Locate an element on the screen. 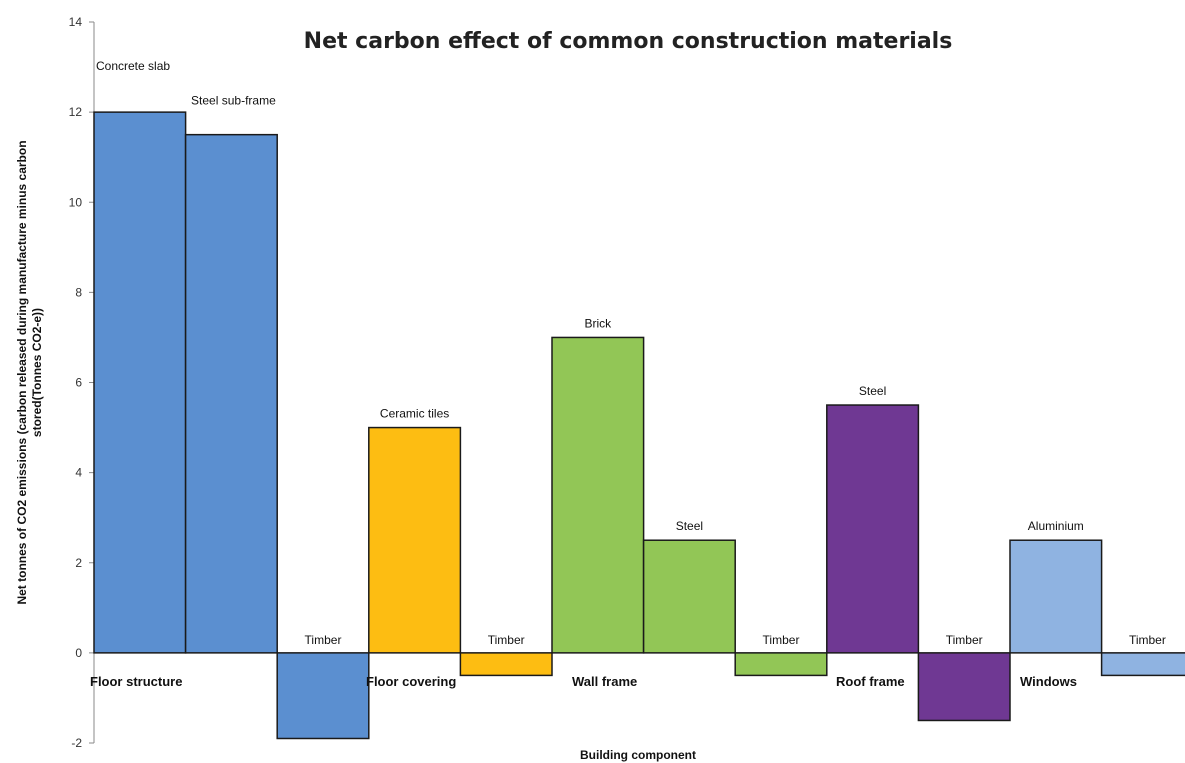 The height and width of the screenshot is (763, 1185). group-label: Floor covering is located at coordinates (411, 681).